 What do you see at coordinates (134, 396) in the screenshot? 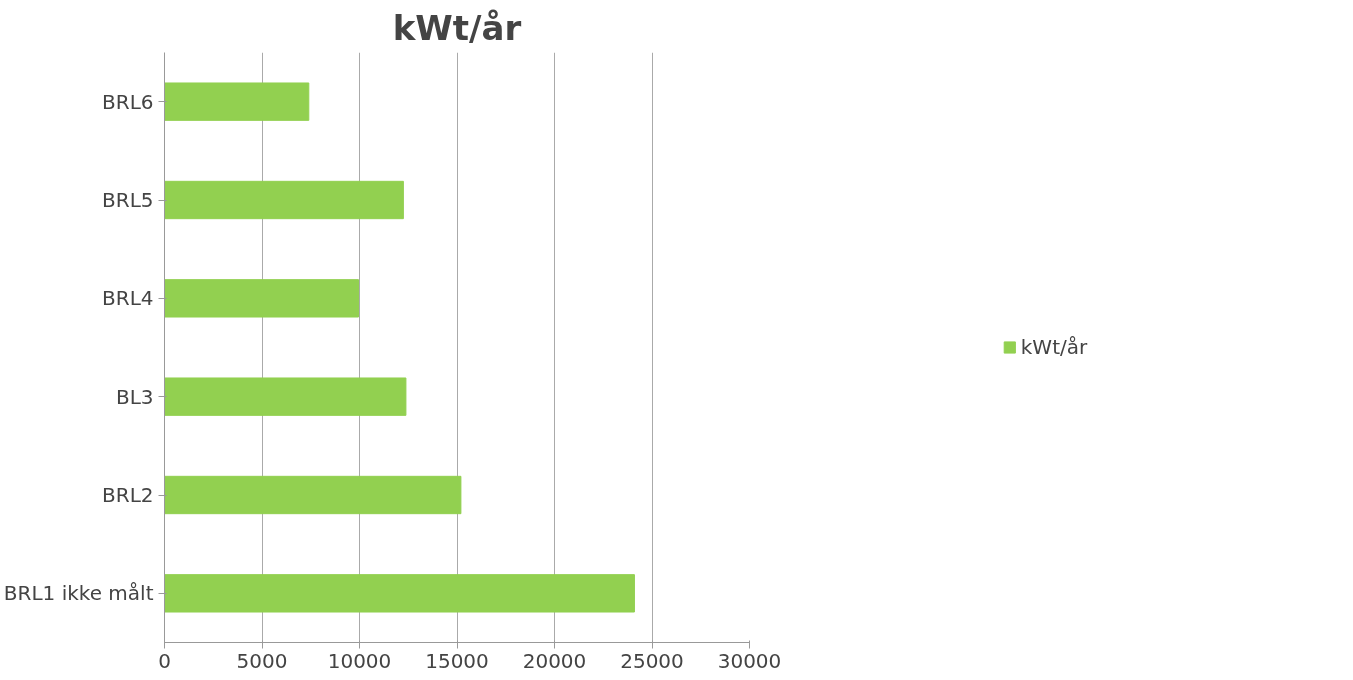
I see `y-tick-label: BL3` at bounding box center [134, 396].